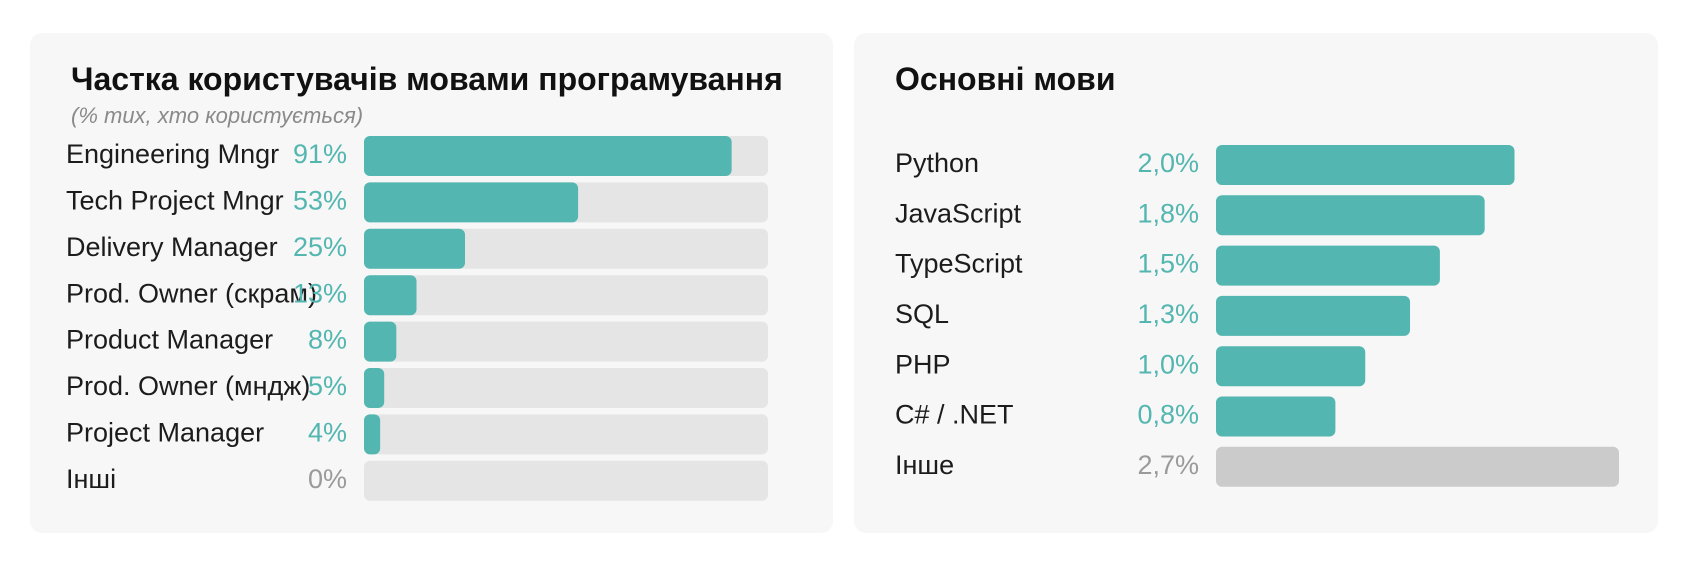 The image size is (1686, 566). I want to click on value-label: 0%, so click(327, 479).